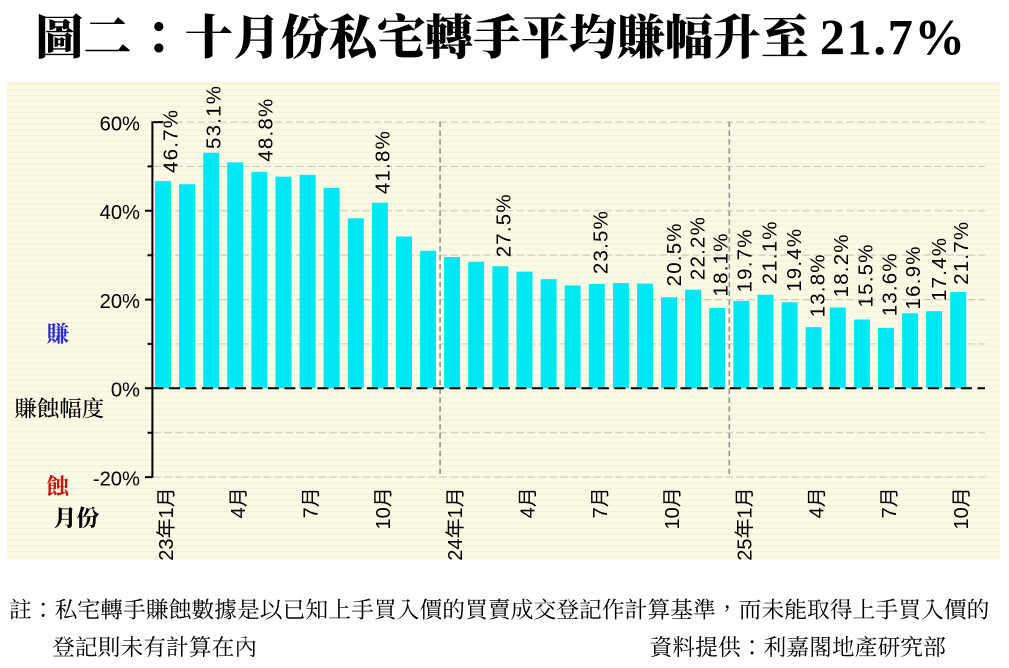 The image size is (1009, 668). What do you see at coordinates (674, 254) in the screenshot?
I see `svg-text: 20.5%` at bounding box center [674, 254].